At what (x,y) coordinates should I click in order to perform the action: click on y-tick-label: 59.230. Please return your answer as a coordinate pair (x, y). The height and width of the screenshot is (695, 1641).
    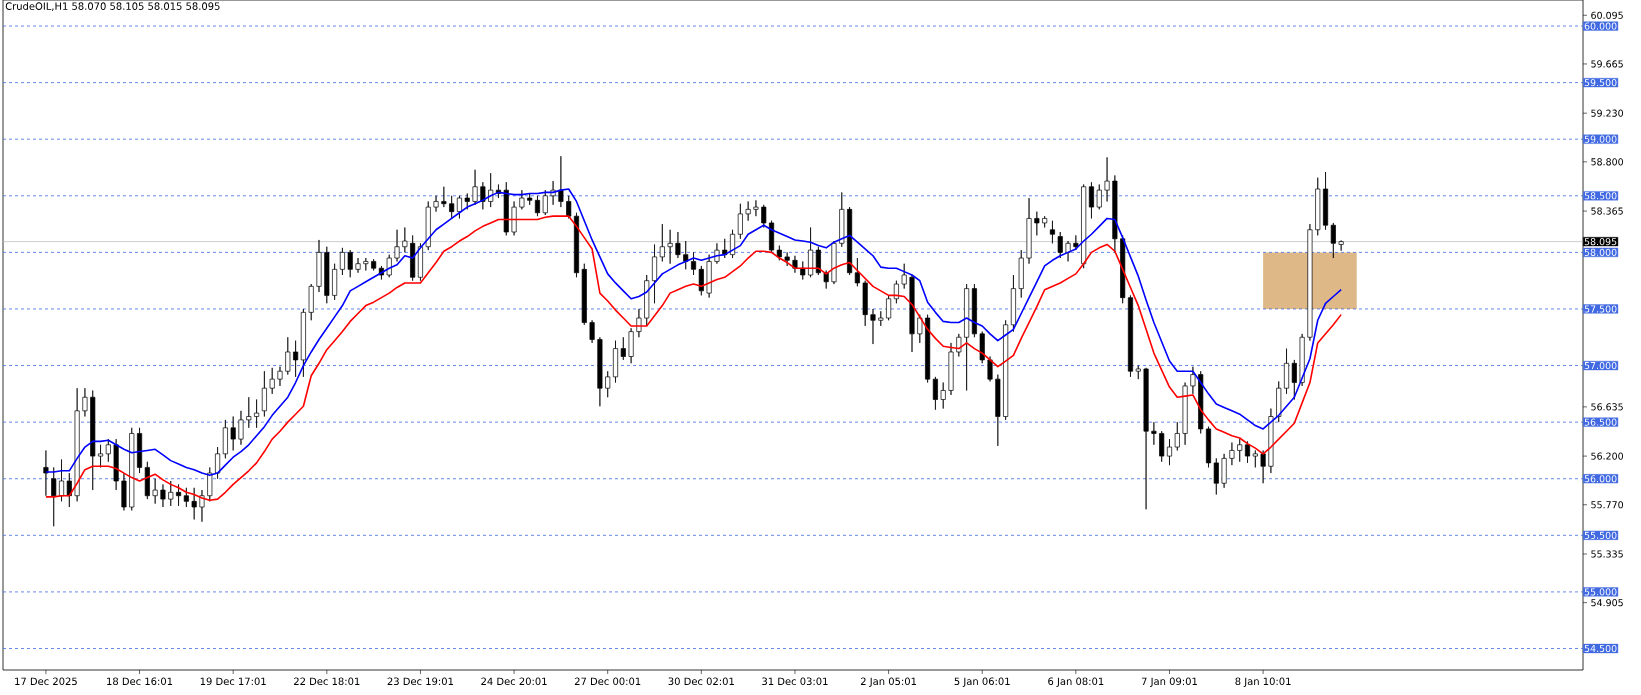
    Looking at the image, I should click on (1607, 113).